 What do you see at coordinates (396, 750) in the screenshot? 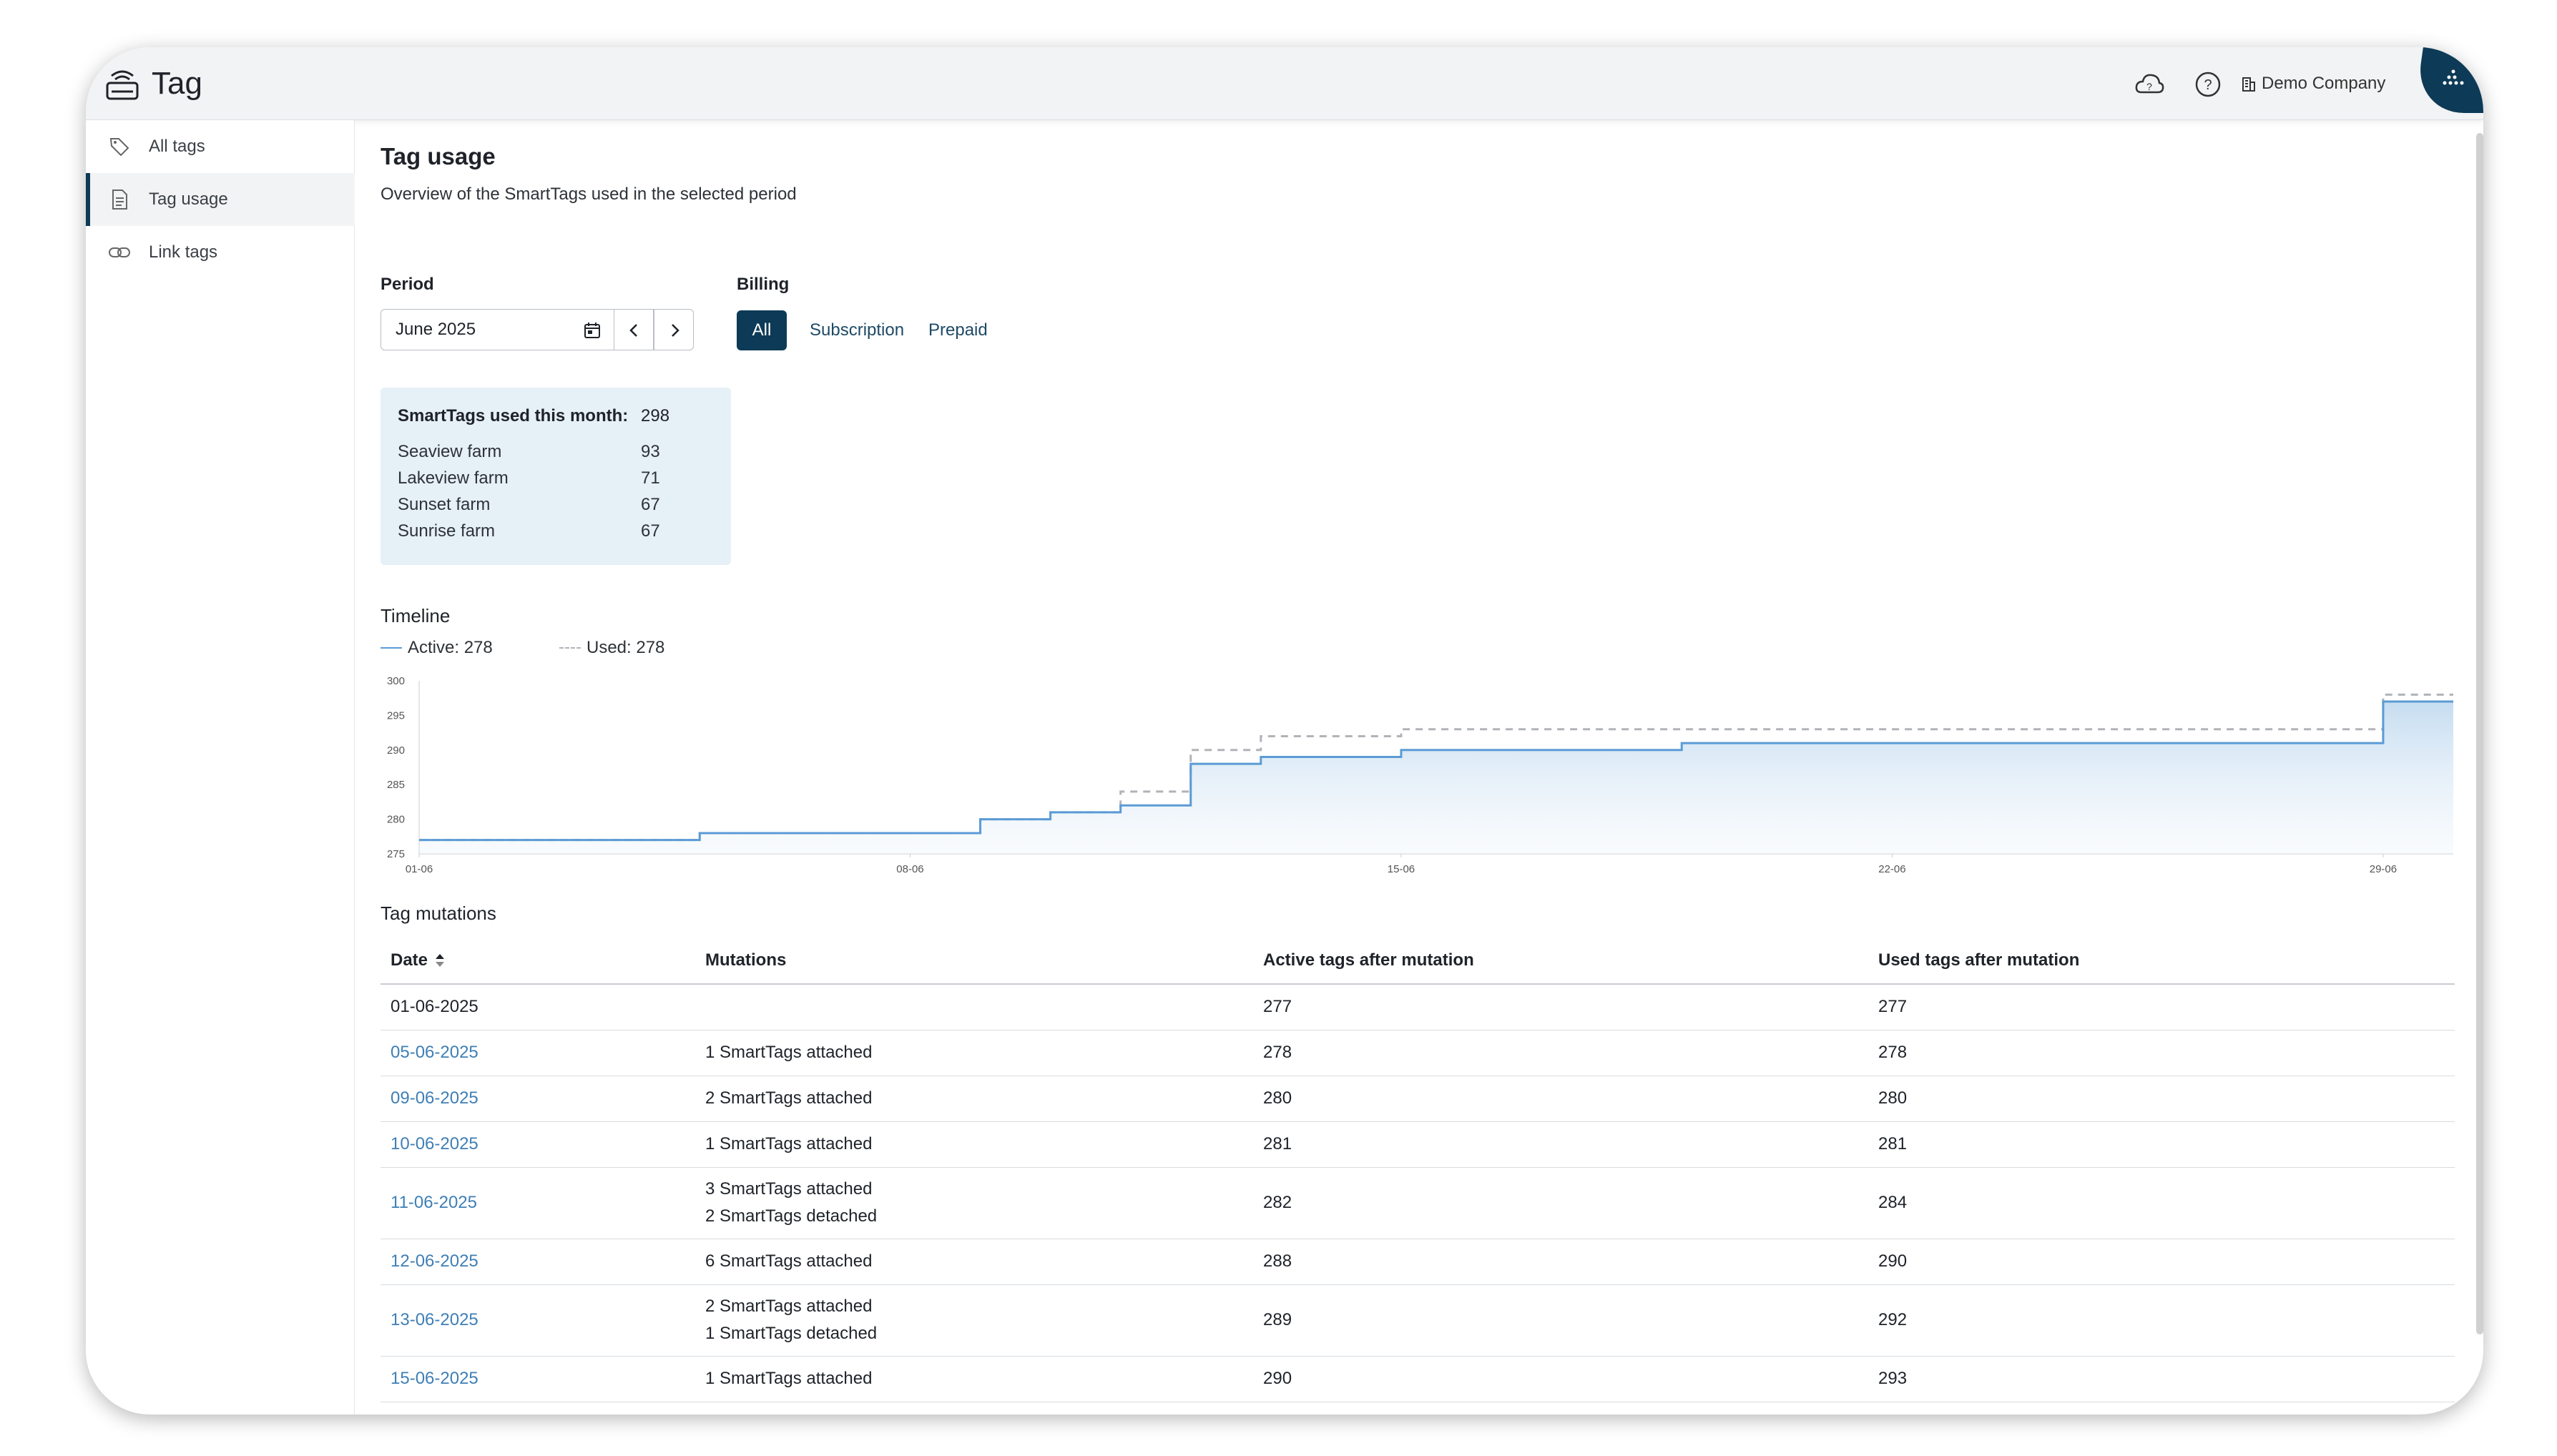
I see `y-tick-label: 290` at bounding box center [396, 750].